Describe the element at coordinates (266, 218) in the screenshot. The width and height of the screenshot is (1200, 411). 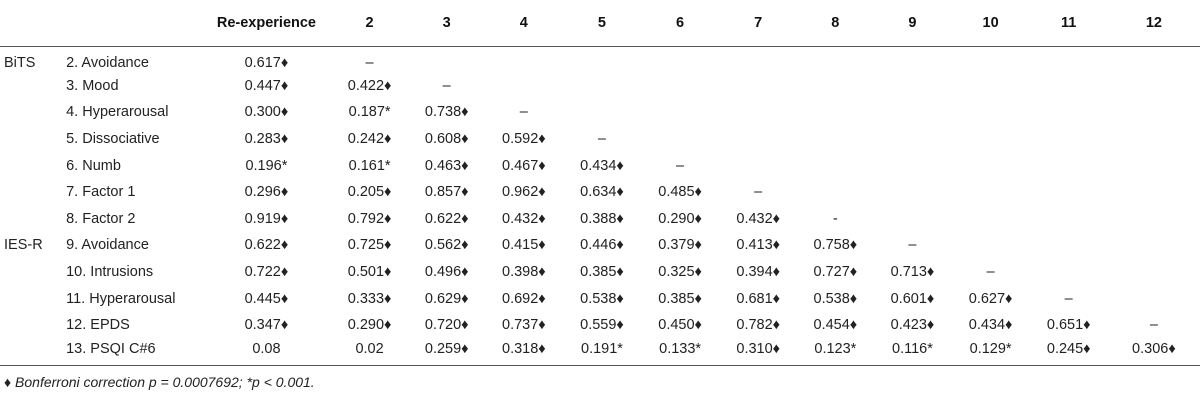
I see `correlation-cell: 0.919♦` at that location.